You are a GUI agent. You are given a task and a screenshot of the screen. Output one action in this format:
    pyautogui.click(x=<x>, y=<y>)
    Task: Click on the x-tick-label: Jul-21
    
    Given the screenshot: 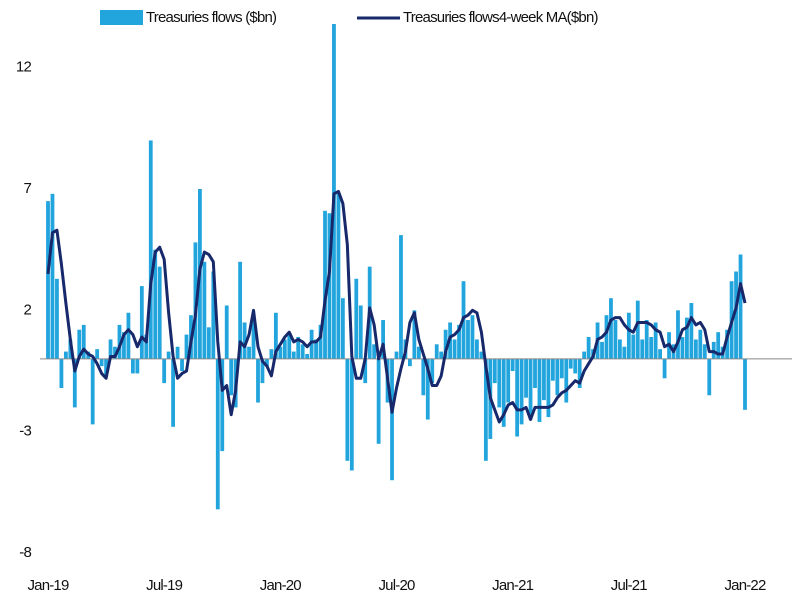 What is the action you would take?
    pyautogui.click(x=629, y=585)
    